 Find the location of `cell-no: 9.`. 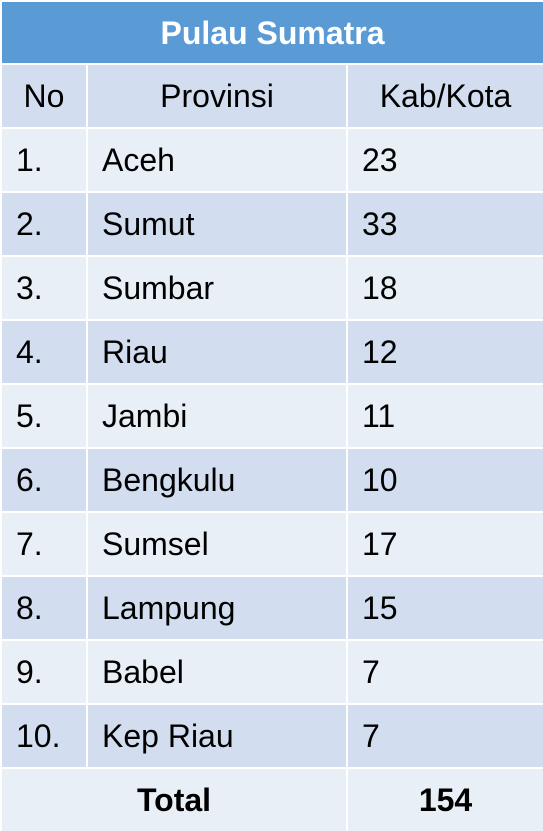

cell-no: 9. is located at coordinates (44, 672).